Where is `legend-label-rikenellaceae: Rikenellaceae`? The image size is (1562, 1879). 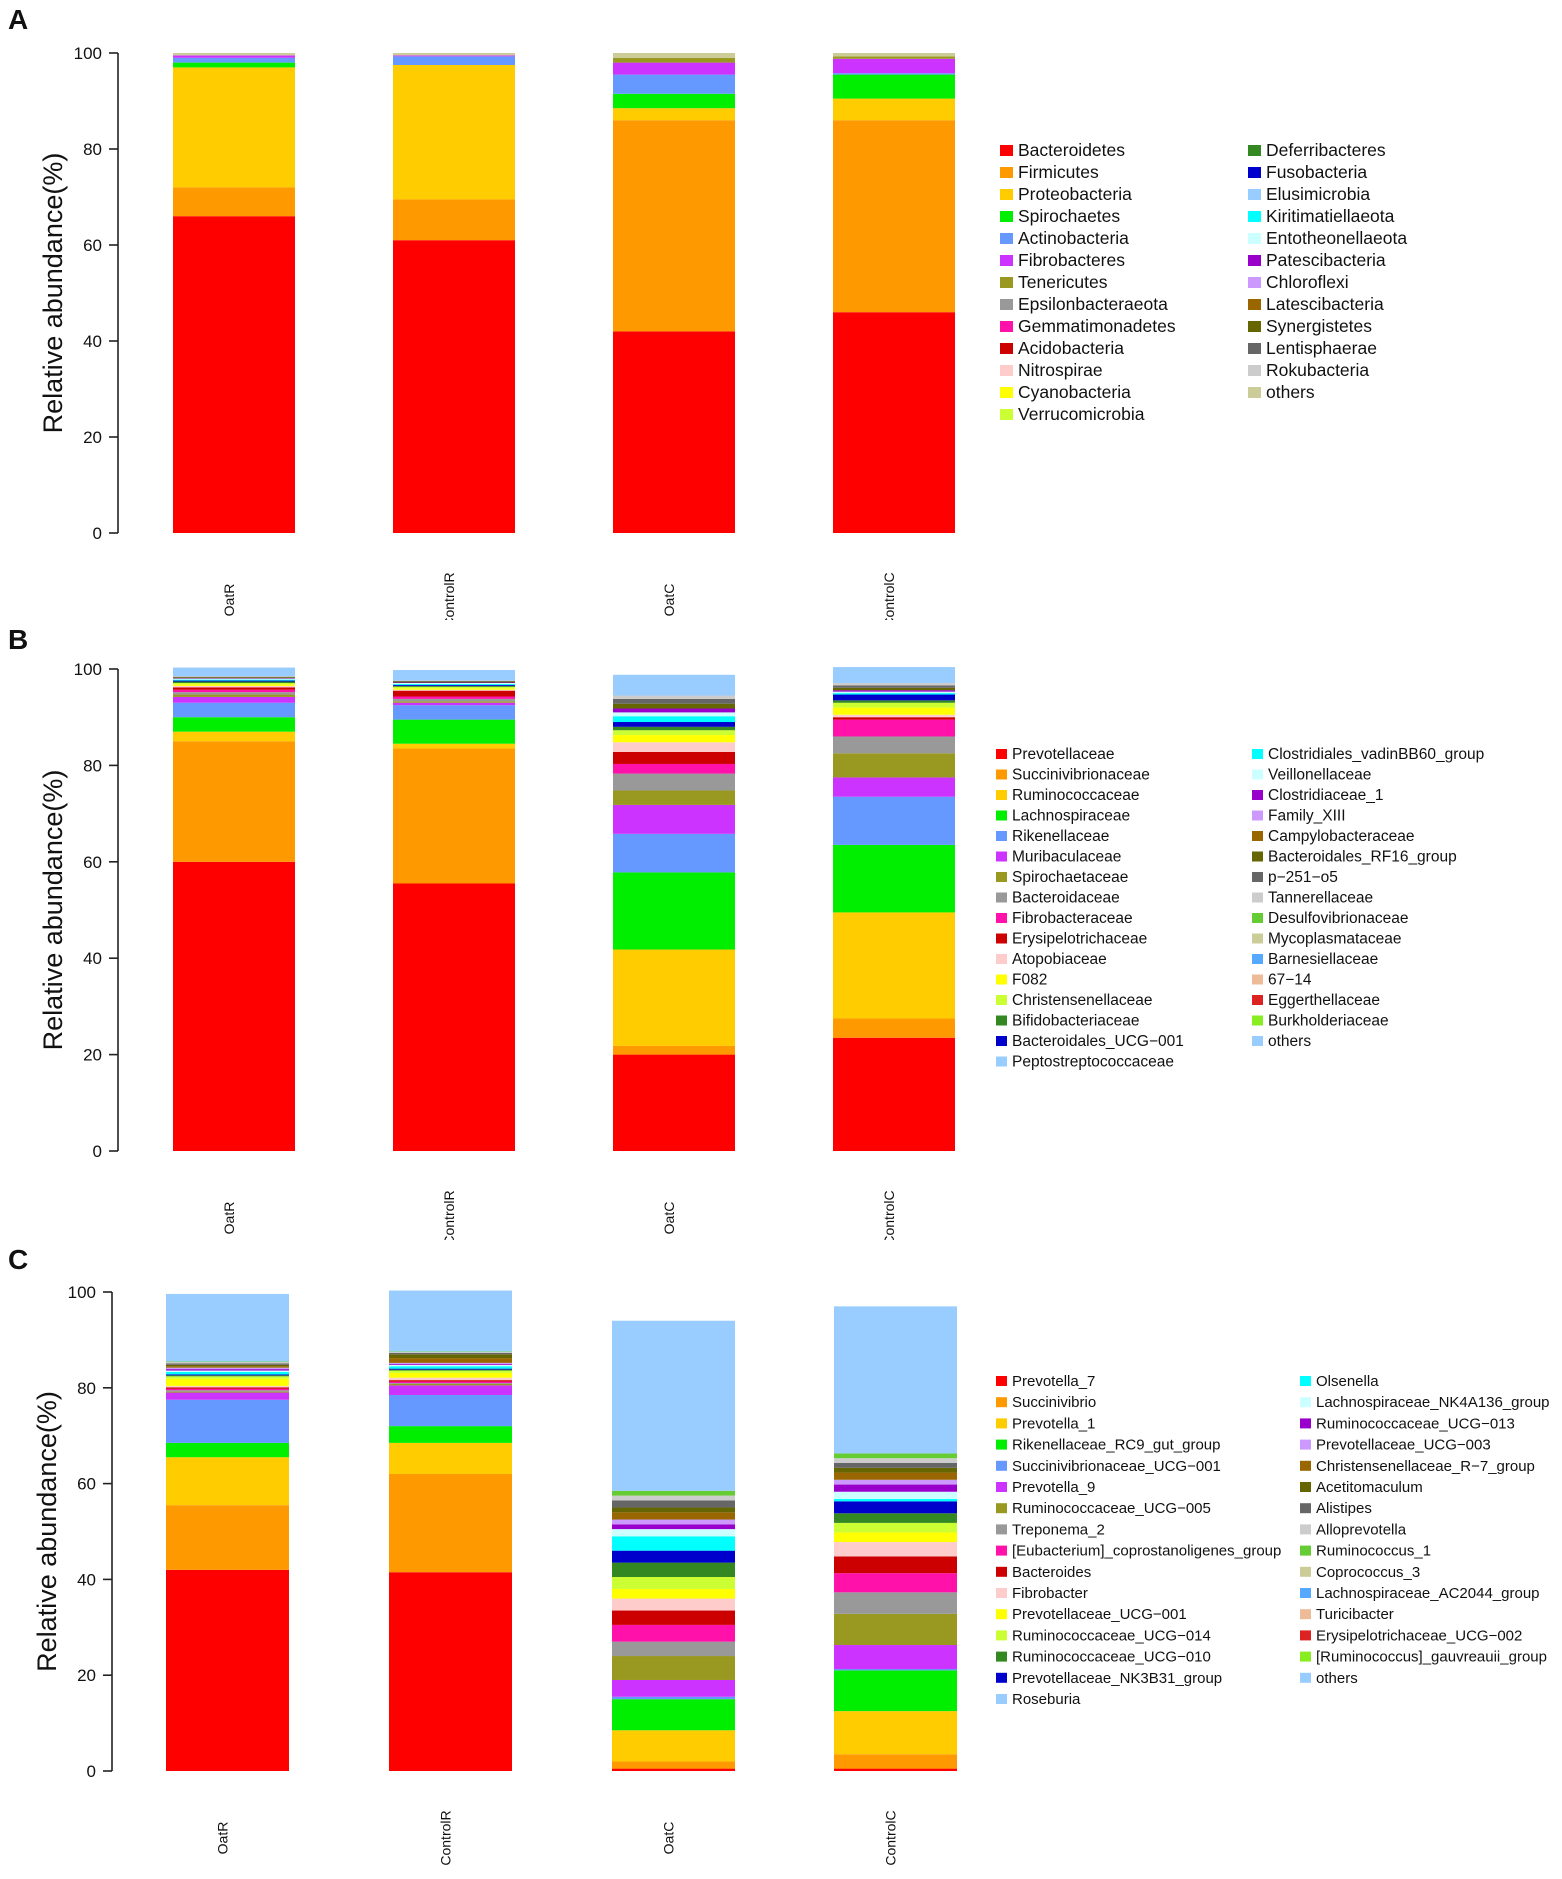
legend-label-rikenellaceae: Rikenellaceae is located at coordinates (1060, 836).